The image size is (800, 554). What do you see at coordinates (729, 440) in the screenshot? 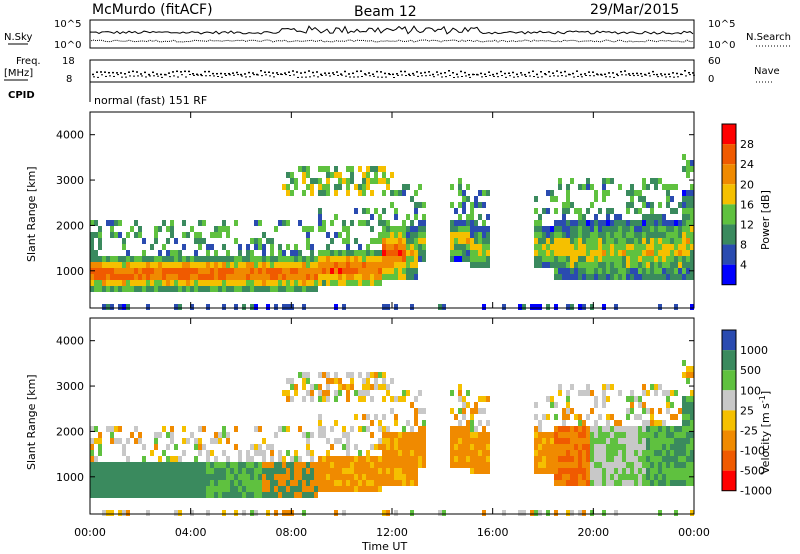
I see `velocity-swatch` at bounding box center [729, 440].